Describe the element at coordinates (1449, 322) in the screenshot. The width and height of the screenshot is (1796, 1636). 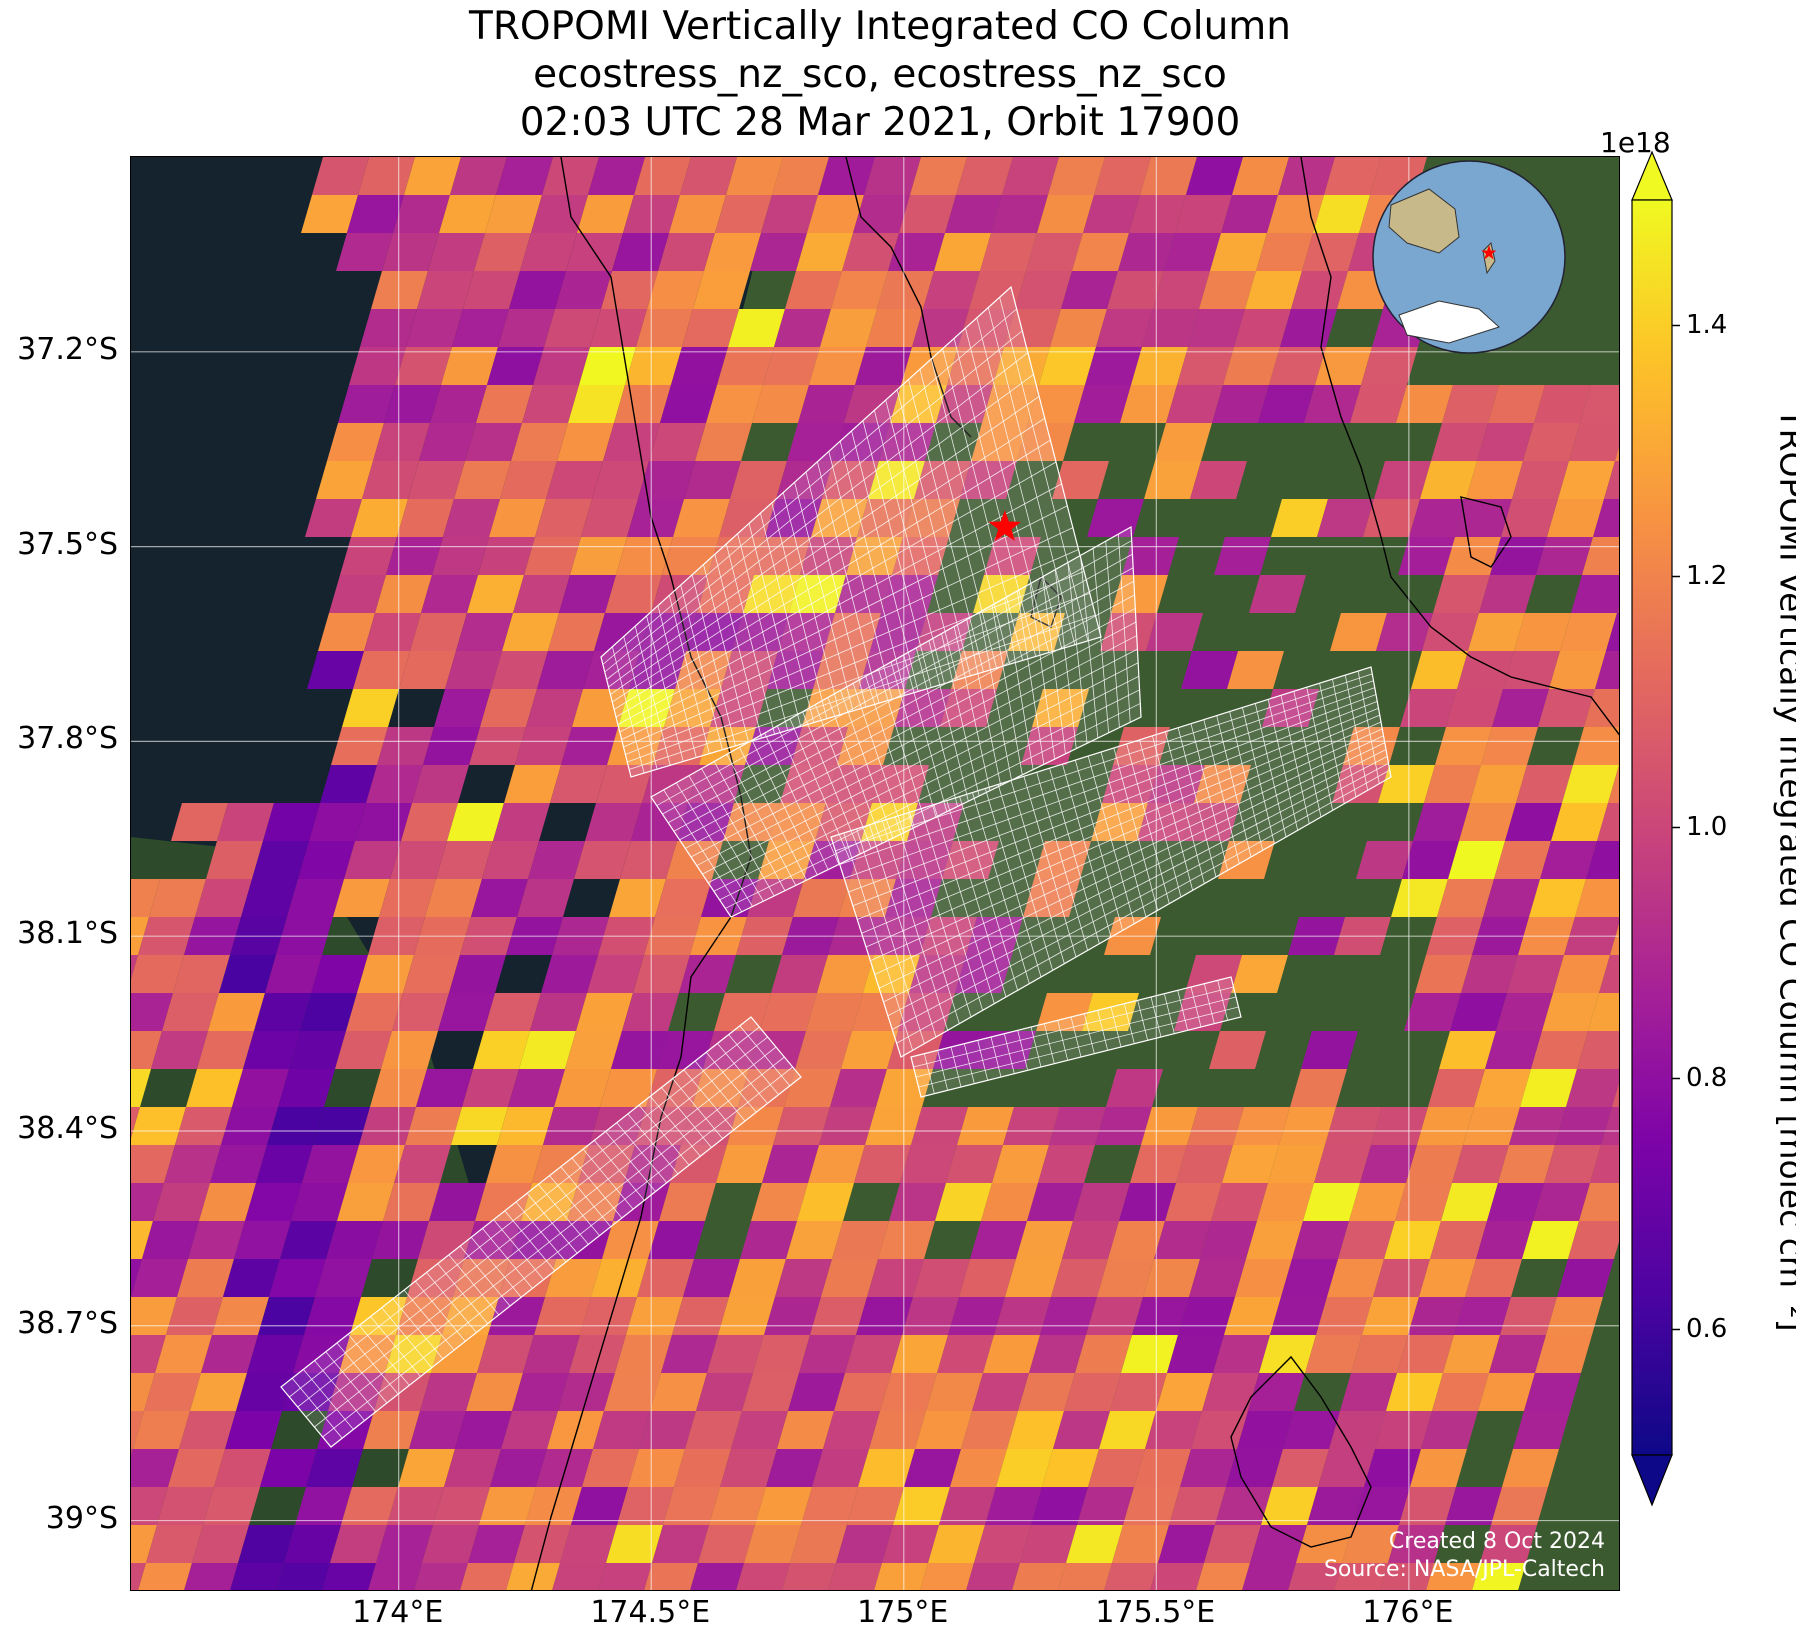
I see `globe-antarctica` at that location.